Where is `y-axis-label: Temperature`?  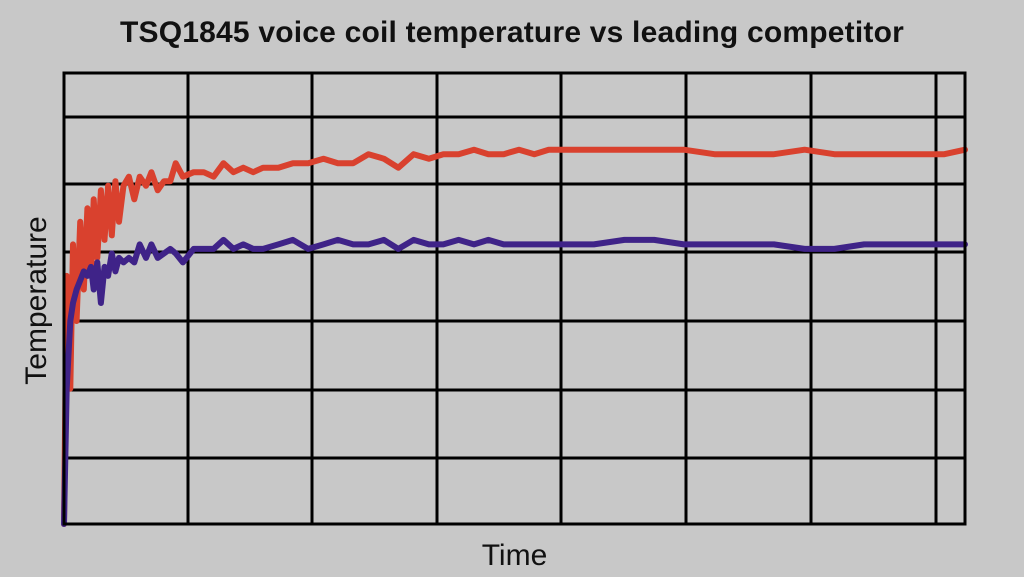 y-axis-label: Temperature is located at coordinates (36, 300).